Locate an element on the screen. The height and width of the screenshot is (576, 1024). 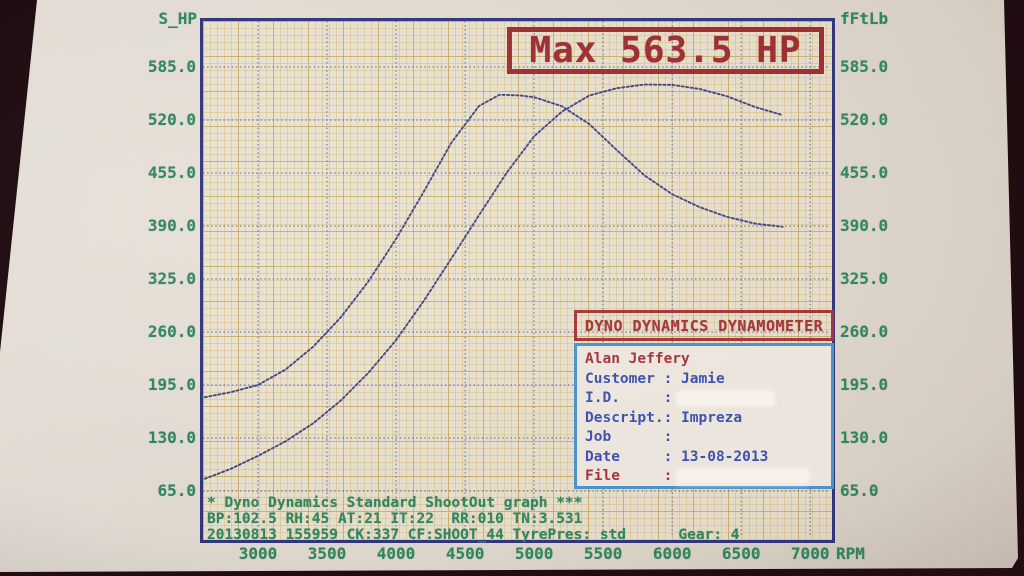
y-tick-left-455.0: 455.0 is located at coordinates (171, 172).